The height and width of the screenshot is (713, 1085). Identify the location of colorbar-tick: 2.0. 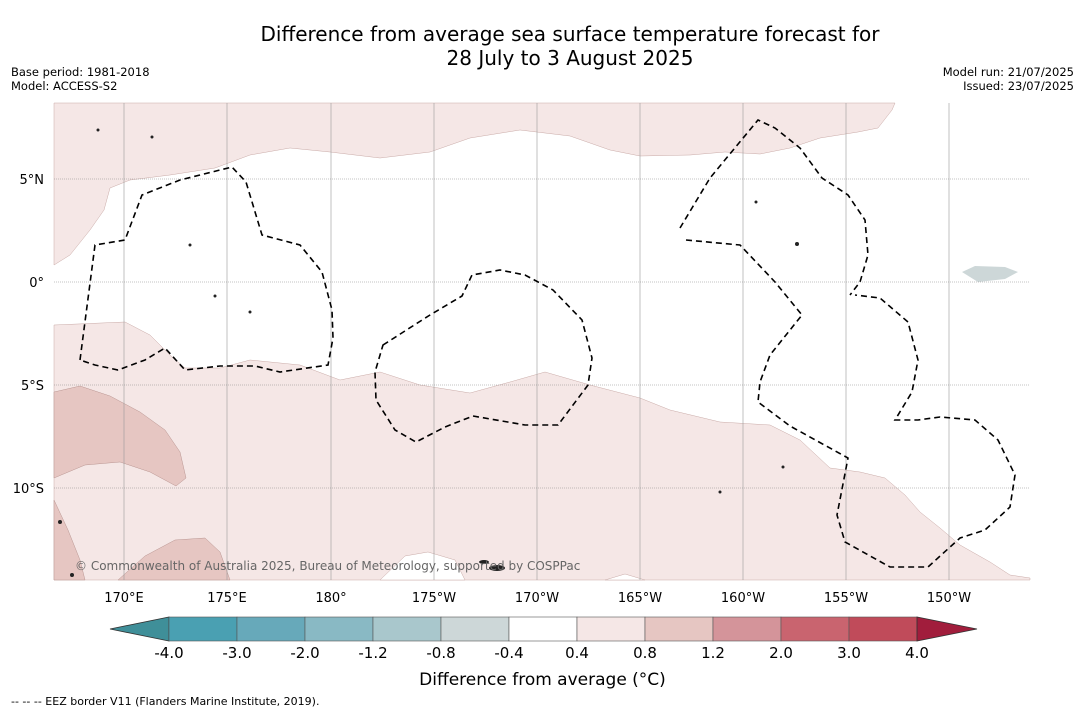
(781, 653).